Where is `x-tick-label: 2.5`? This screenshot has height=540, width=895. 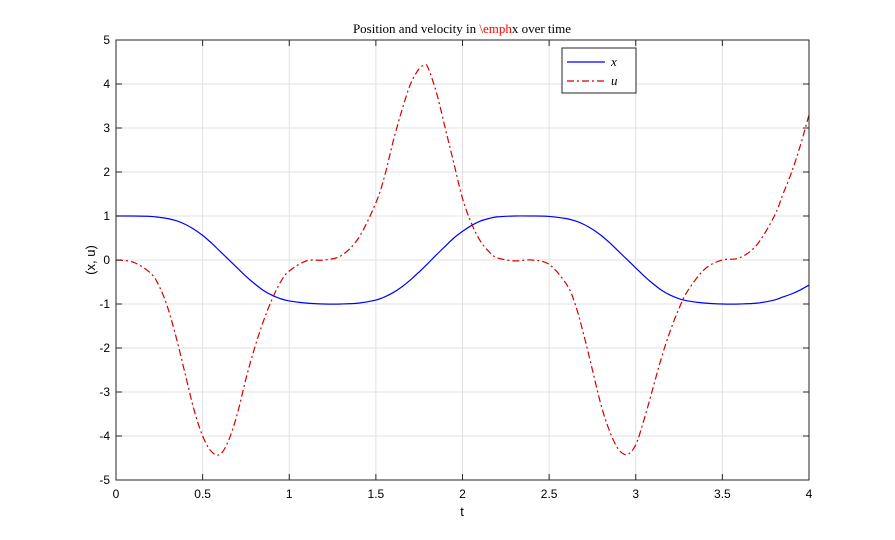 x-tick-label: 2.5 is located at coordinates (549, 494).